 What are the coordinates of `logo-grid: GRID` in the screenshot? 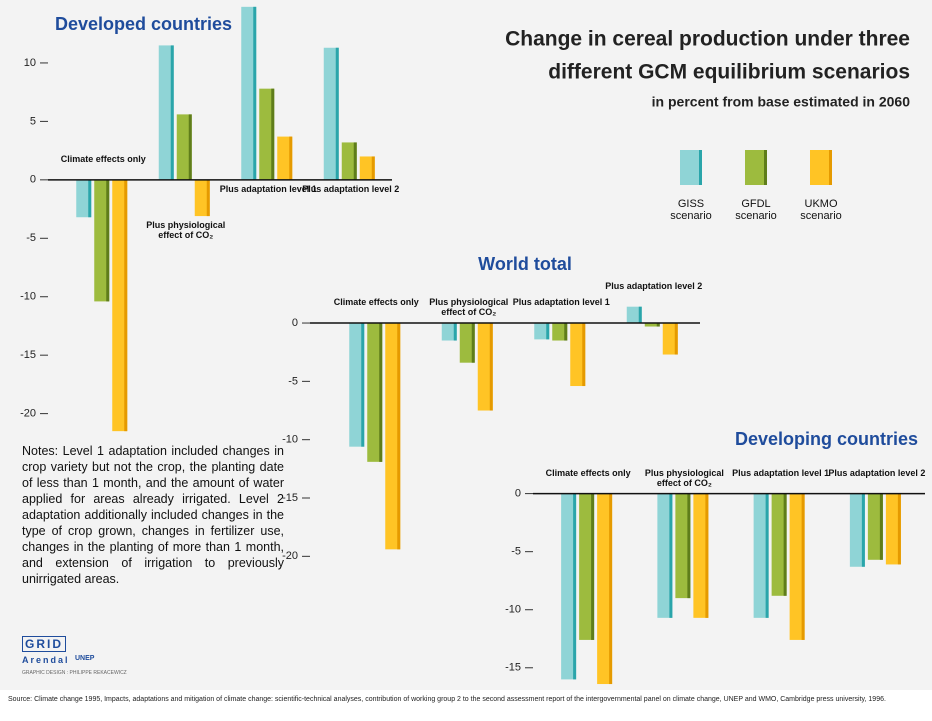 It's located at (44, 644).